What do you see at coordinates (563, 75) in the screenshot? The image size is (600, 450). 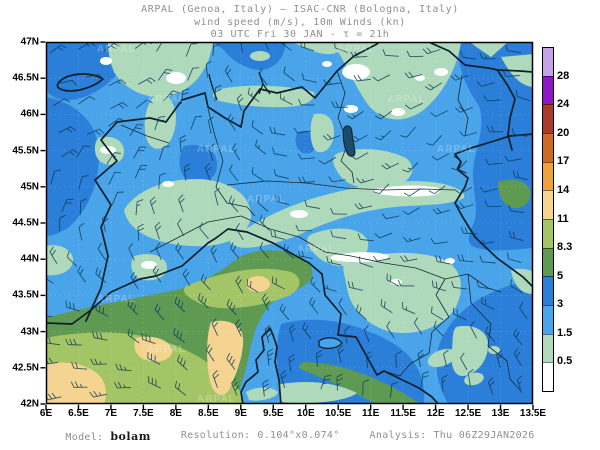 I see `colorbar-tick-label: 28` at bounding box center [563, 75].